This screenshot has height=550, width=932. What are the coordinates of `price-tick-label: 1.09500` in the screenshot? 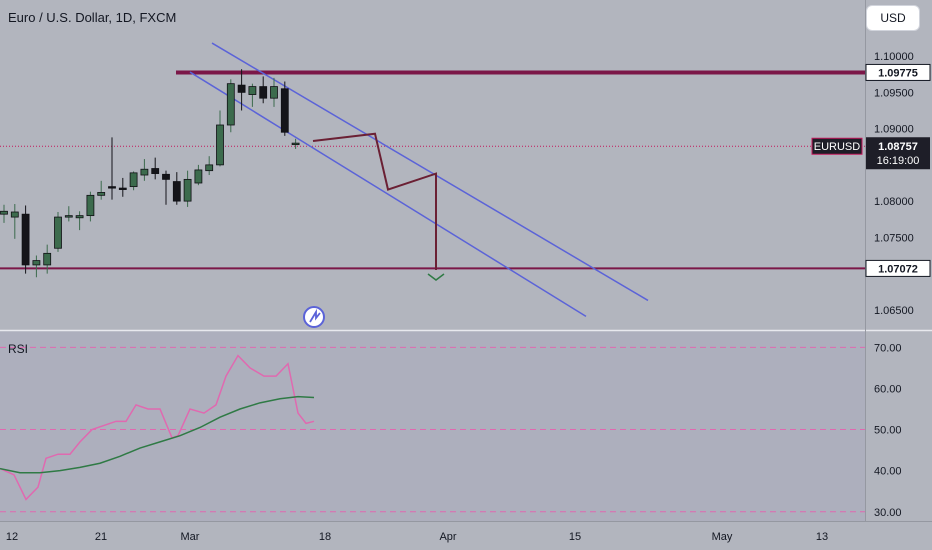 It's located at (894, 93).